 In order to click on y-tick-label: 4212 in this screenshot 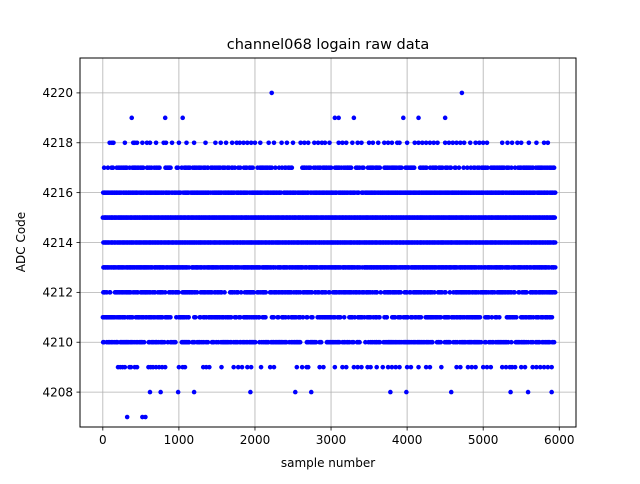, I will do `click(57, 293)`.